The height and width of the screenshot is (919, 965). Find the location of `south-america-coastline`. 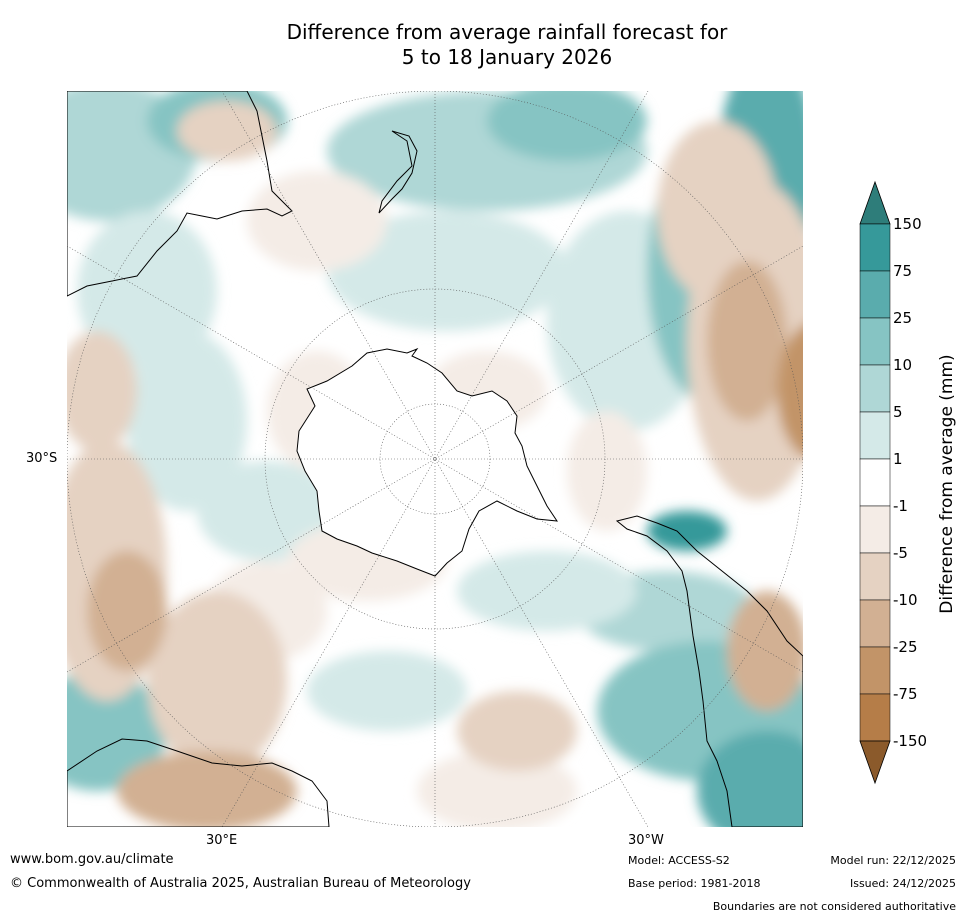

south-america-coastline is located at coordinates (709, 671).